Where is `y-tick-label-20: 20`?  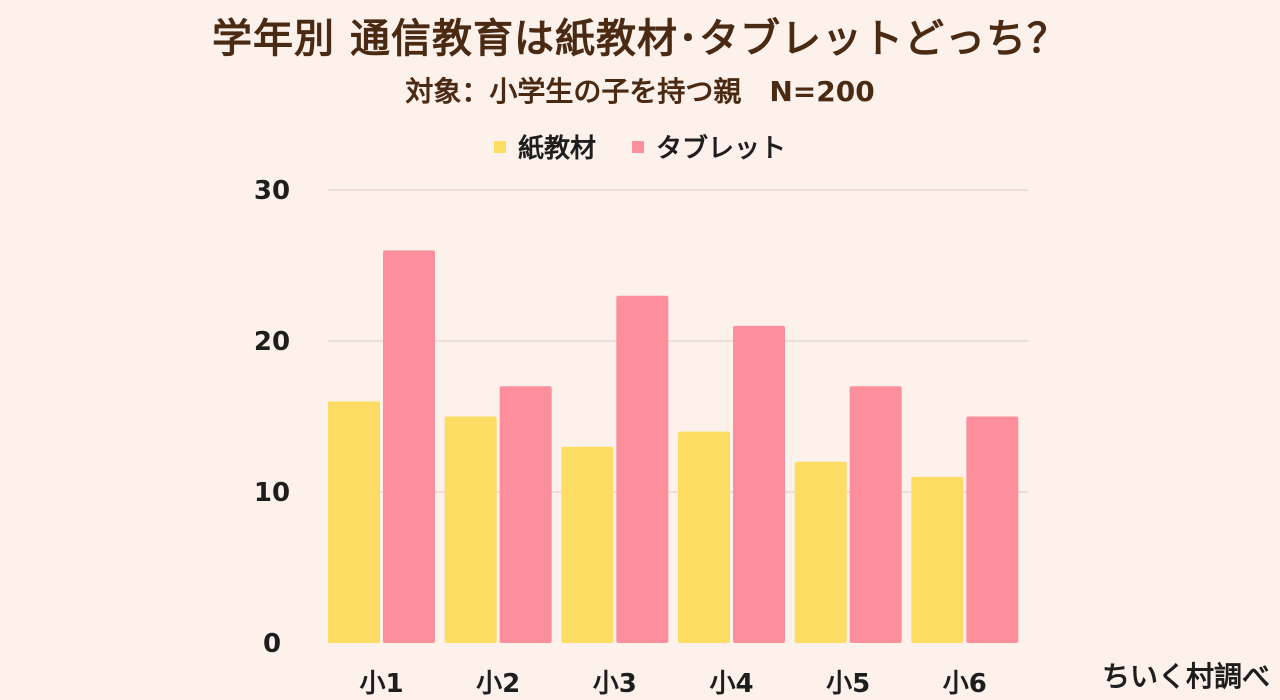
y-tick-label-20: 20 is located at coordinates (272, 342).